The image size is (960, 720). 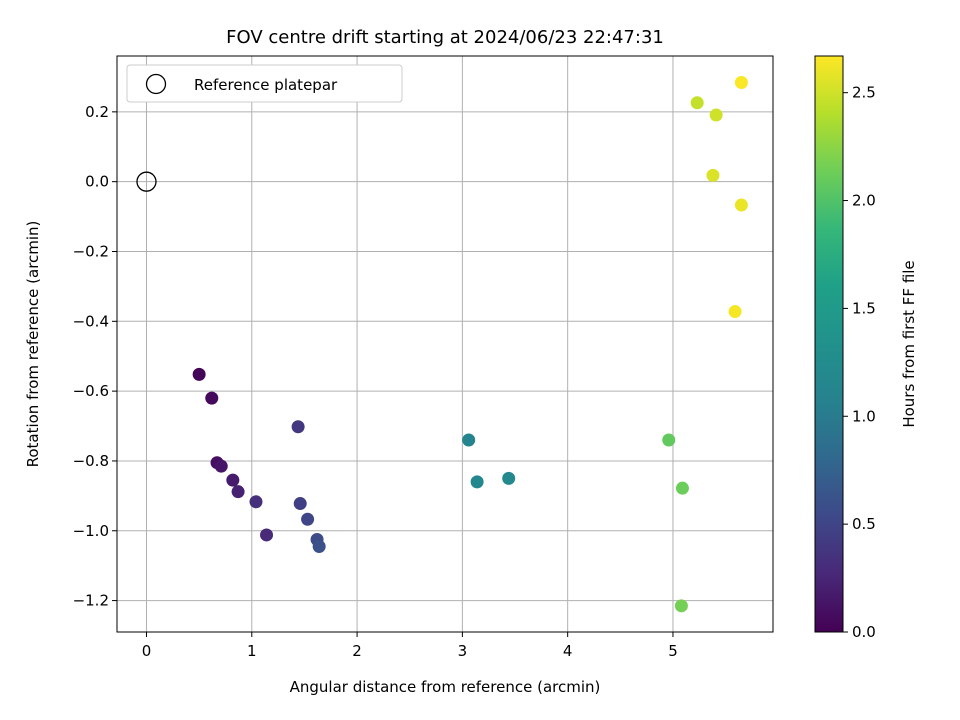 What do you see at coordinates (91, 601) in the screenshot?
I see `y-tick-label: −1.2` at bounding box center [91, 601].